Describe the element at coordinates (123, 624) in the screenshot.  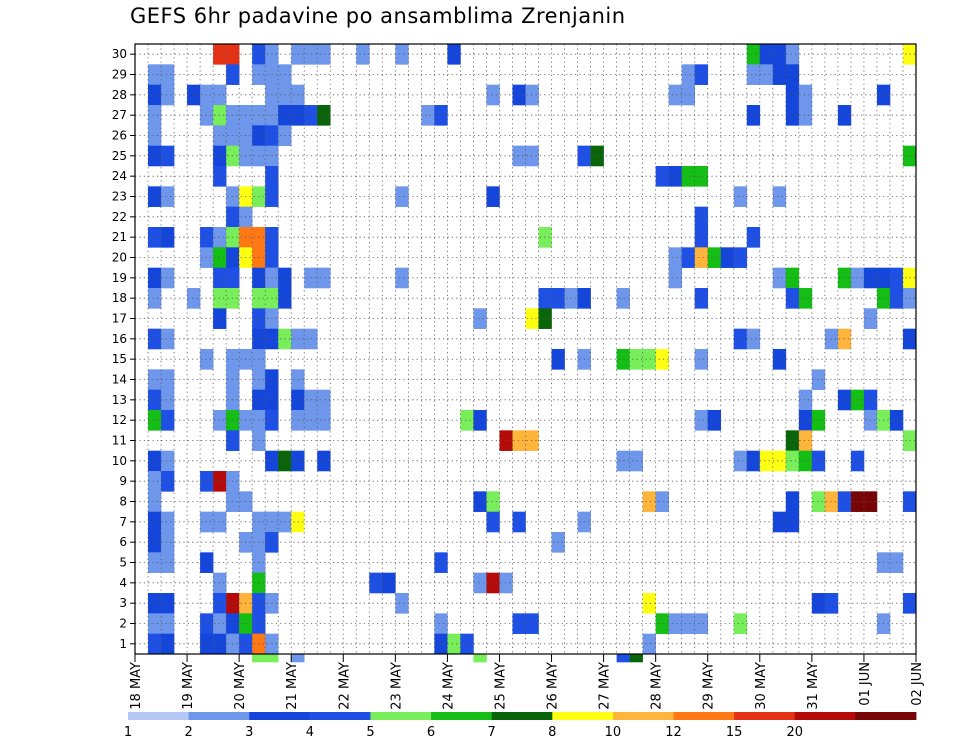
I see `y-tick-label: 2` at that location.